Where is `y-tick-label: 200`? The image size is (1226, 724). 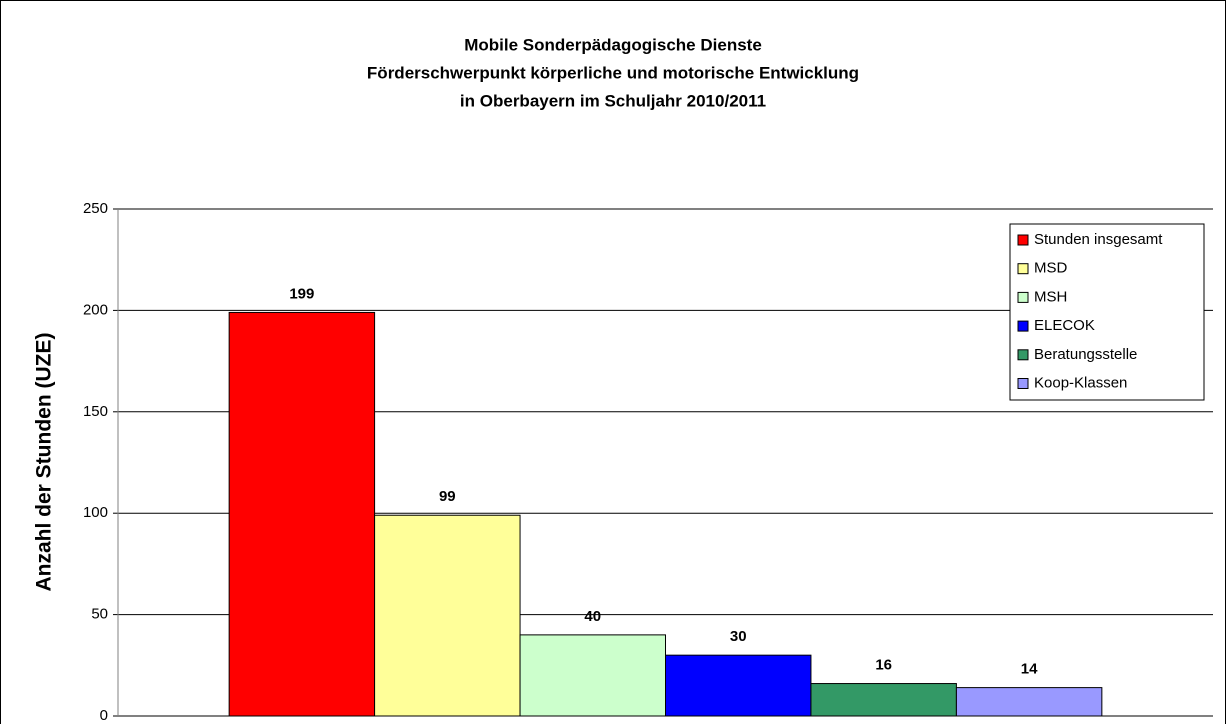 y-tick-label: 200 is located at coordinates (95, 309).